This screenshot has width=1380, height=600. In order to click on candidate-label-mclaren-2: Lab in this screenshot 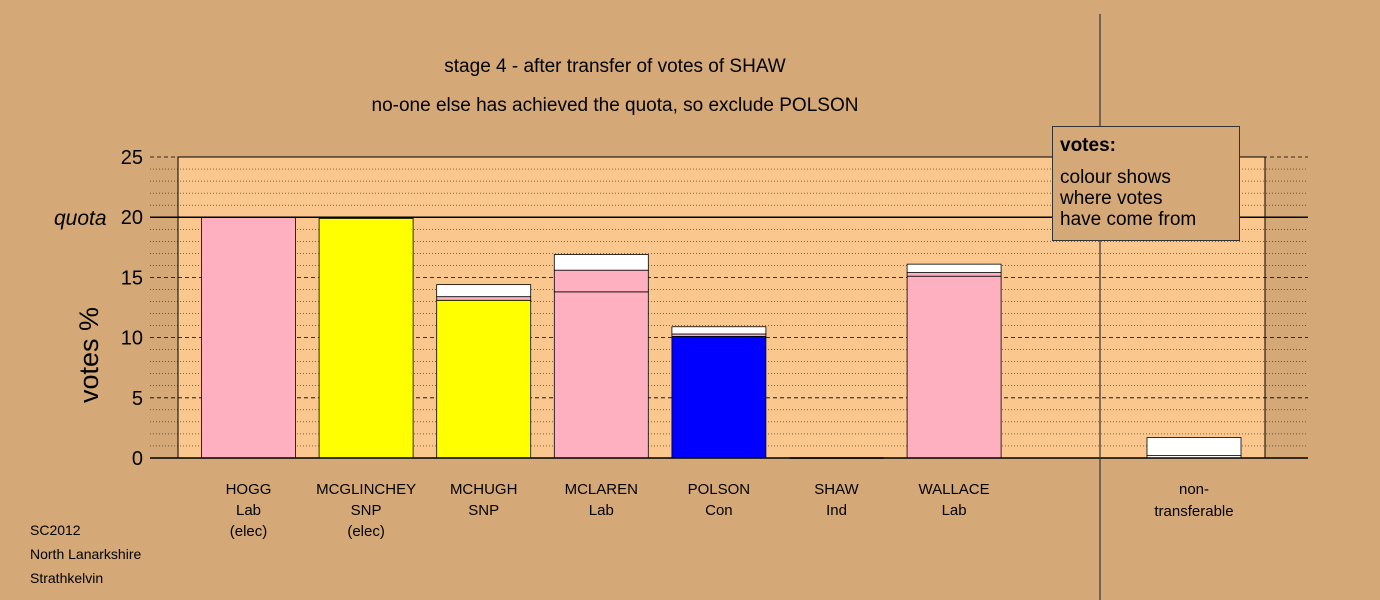, I will do `click(601, 510)`.